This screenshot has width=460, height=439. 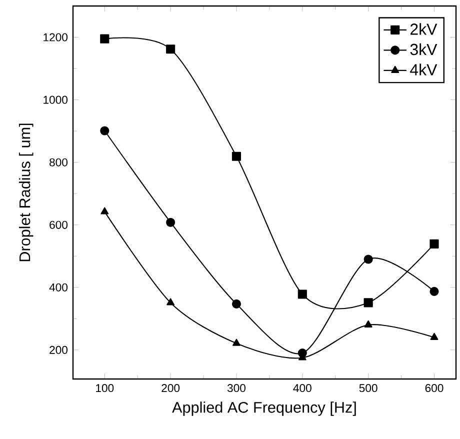 What do you see at coordinates (26, 193) in the screenshot?
I see `y-axis-title: Droplet Radius [ um]` at bounding box center [26, 193].